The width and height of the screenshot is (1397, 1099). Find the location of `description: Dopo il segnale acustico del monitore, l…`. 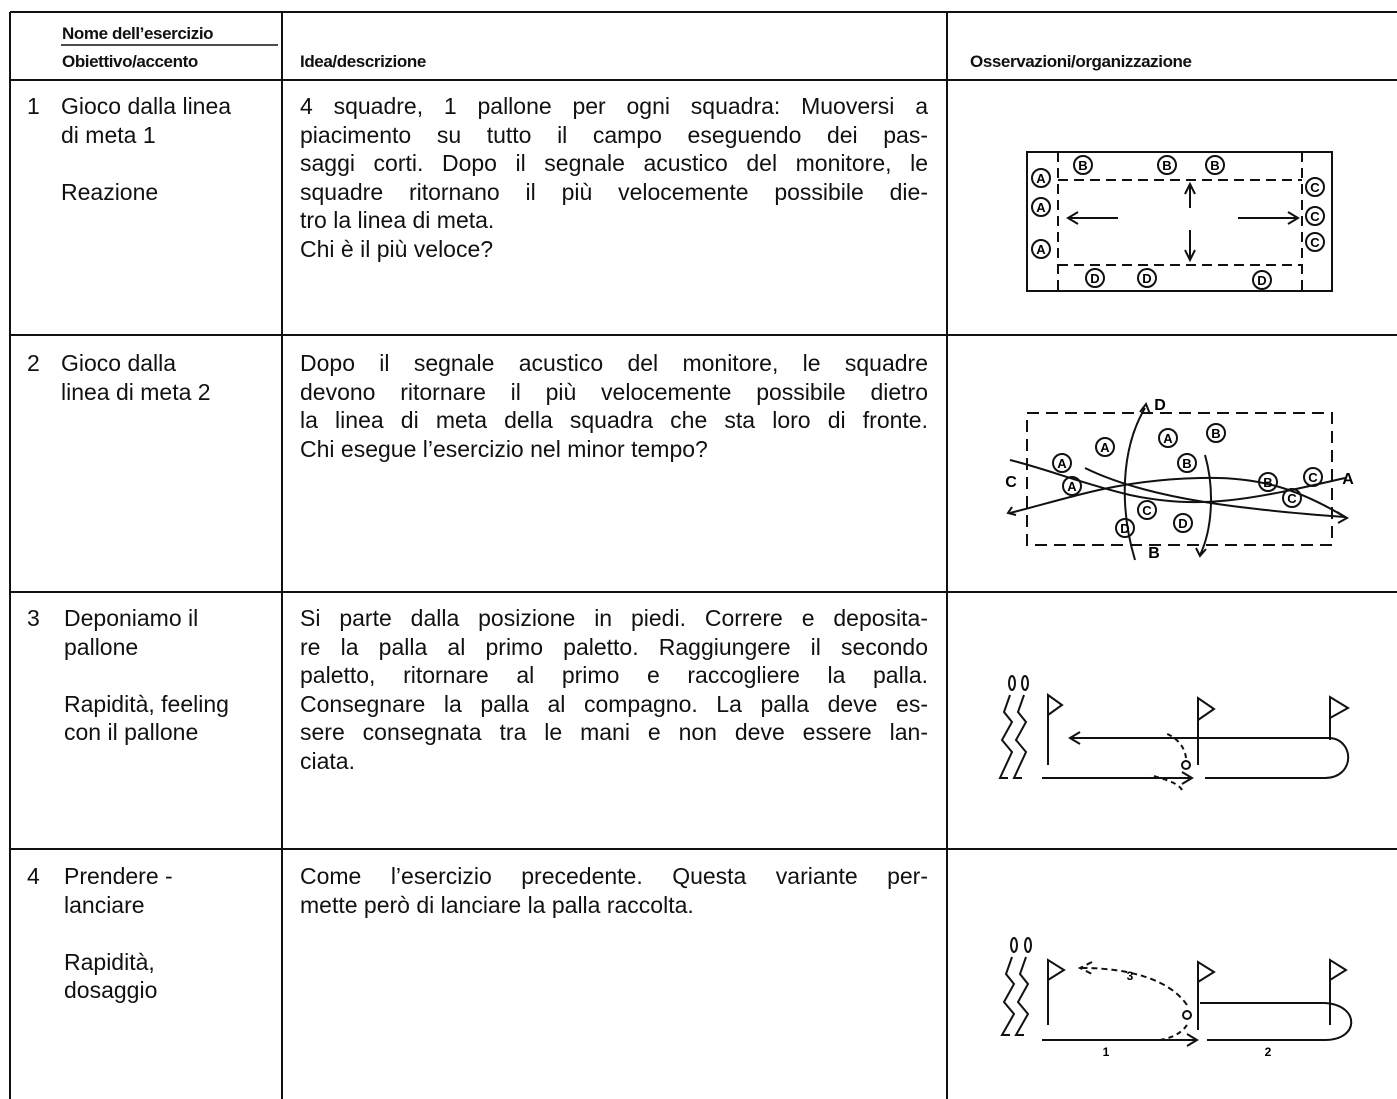

description: Dopo il segnale acustico del monitore, l… is located at coordinates (614, 406).